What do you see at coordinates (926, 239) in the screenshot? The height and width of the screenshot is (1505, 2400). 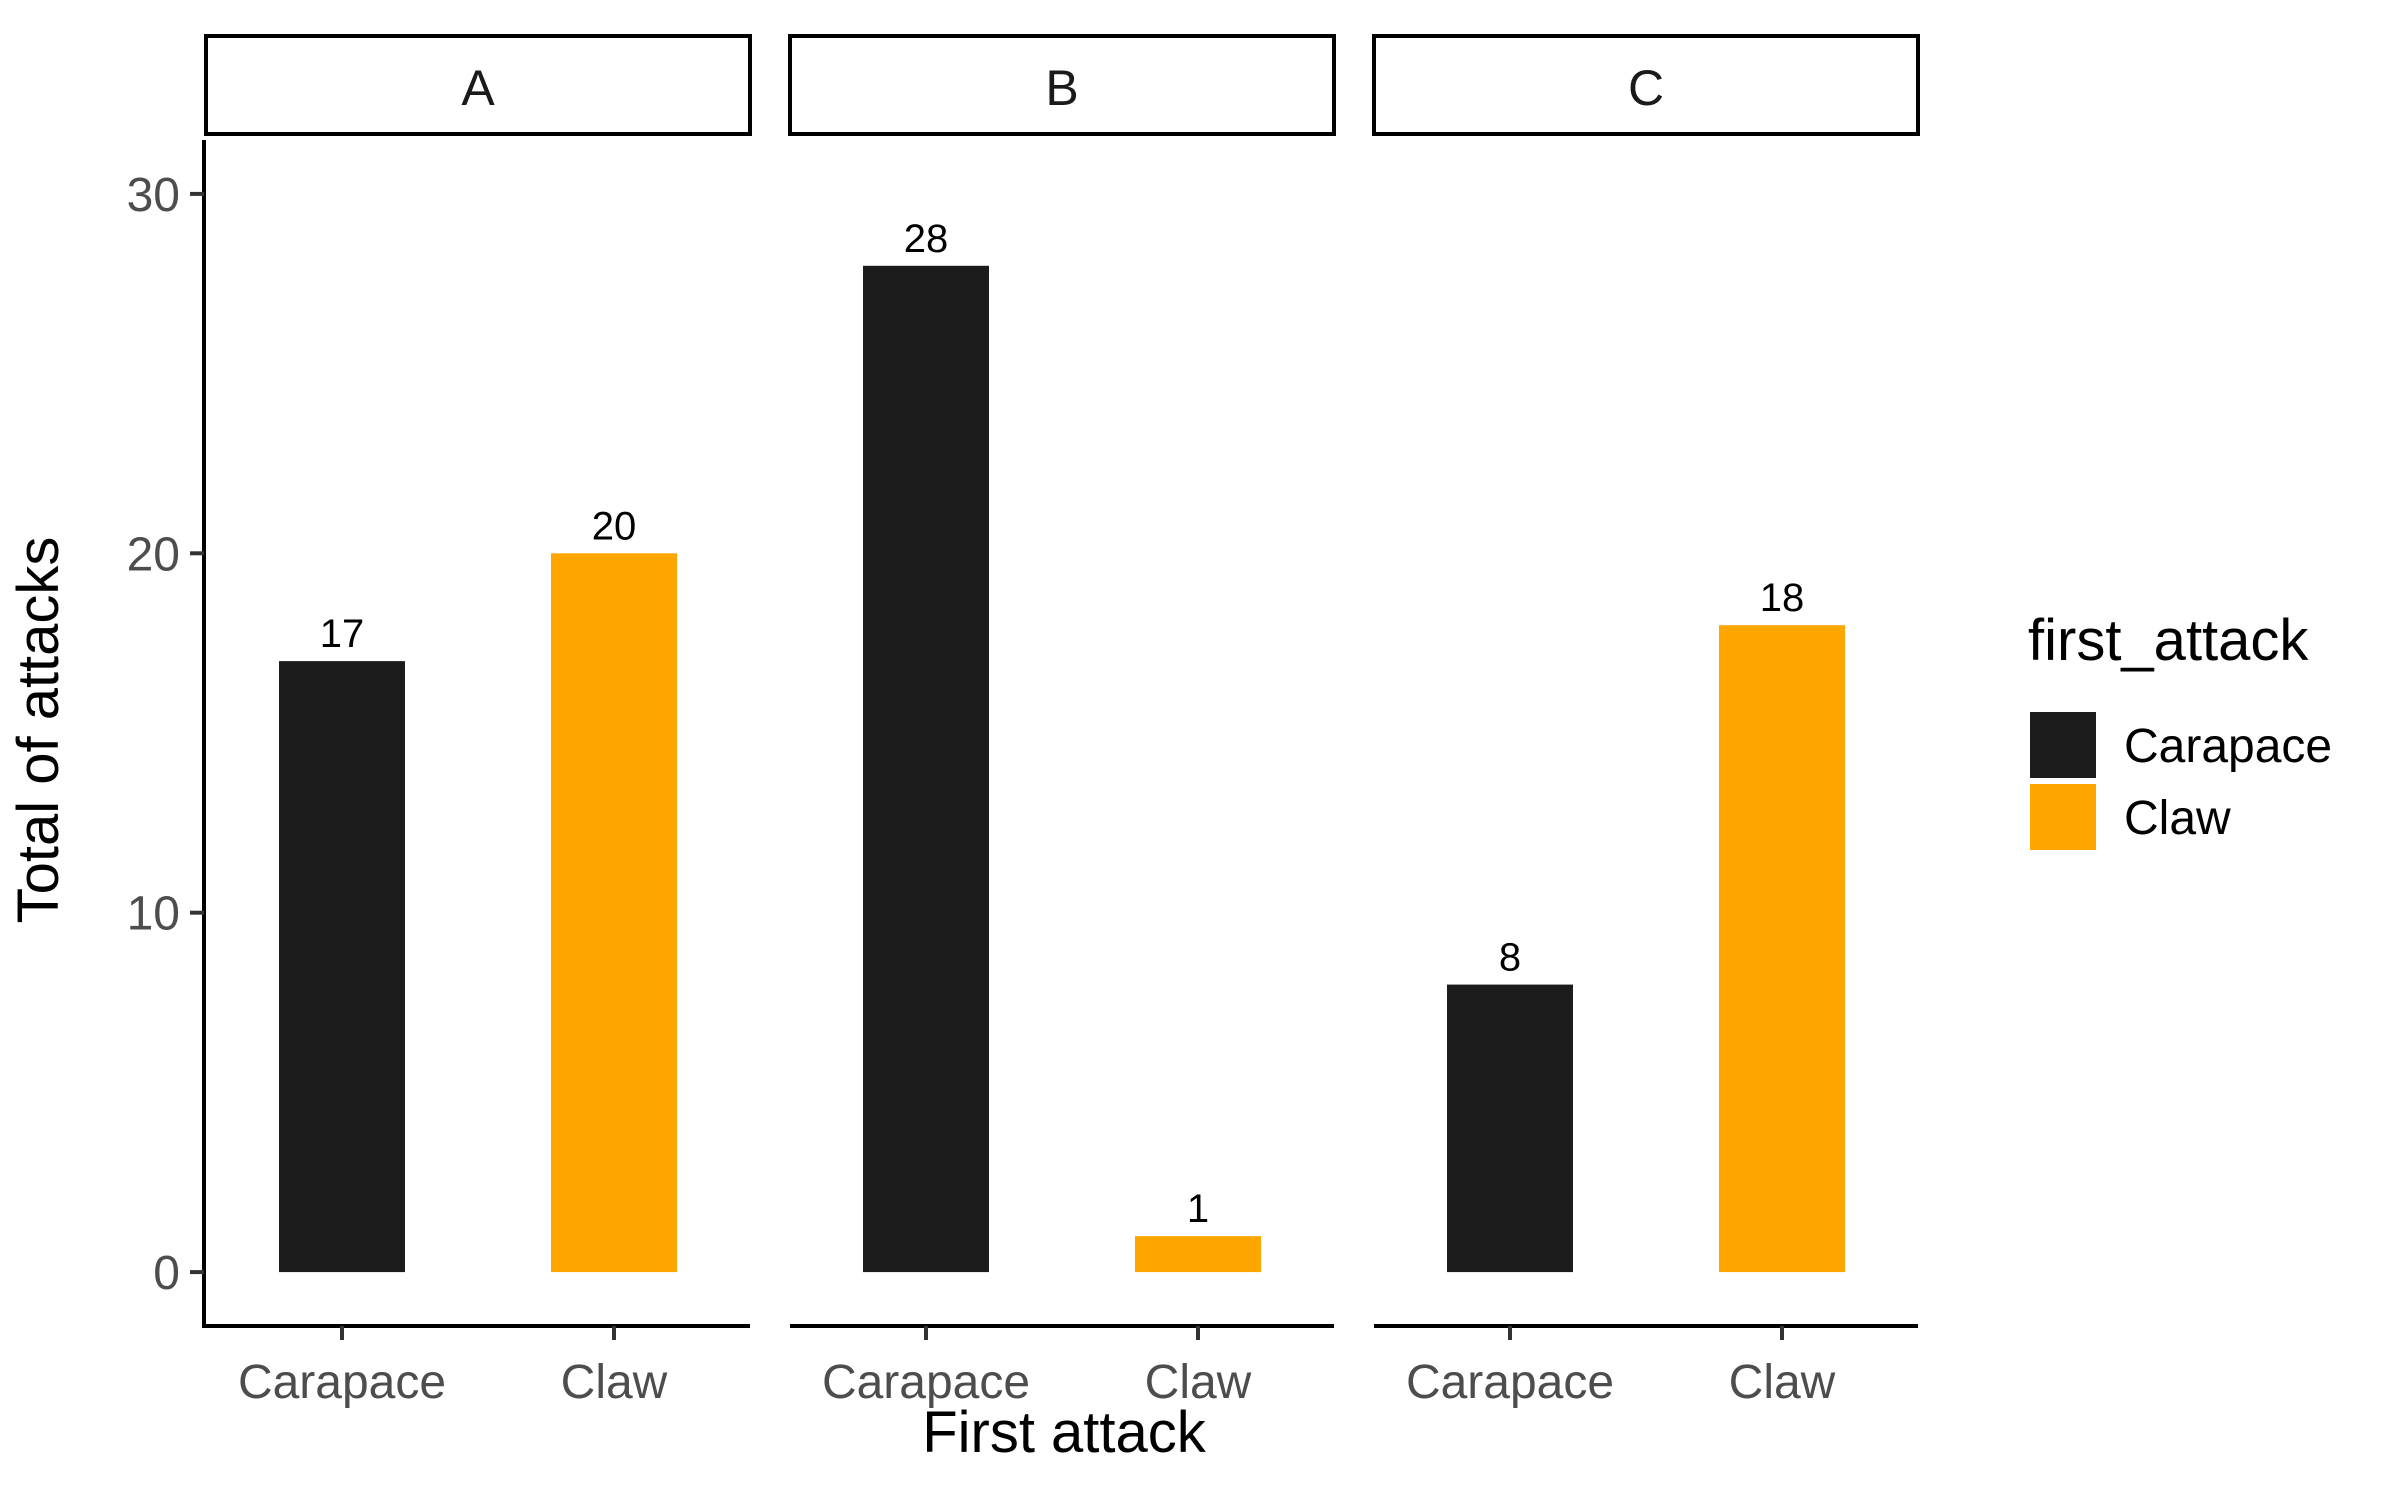 I see `data-label: 28` at bounding box center [926, 239].